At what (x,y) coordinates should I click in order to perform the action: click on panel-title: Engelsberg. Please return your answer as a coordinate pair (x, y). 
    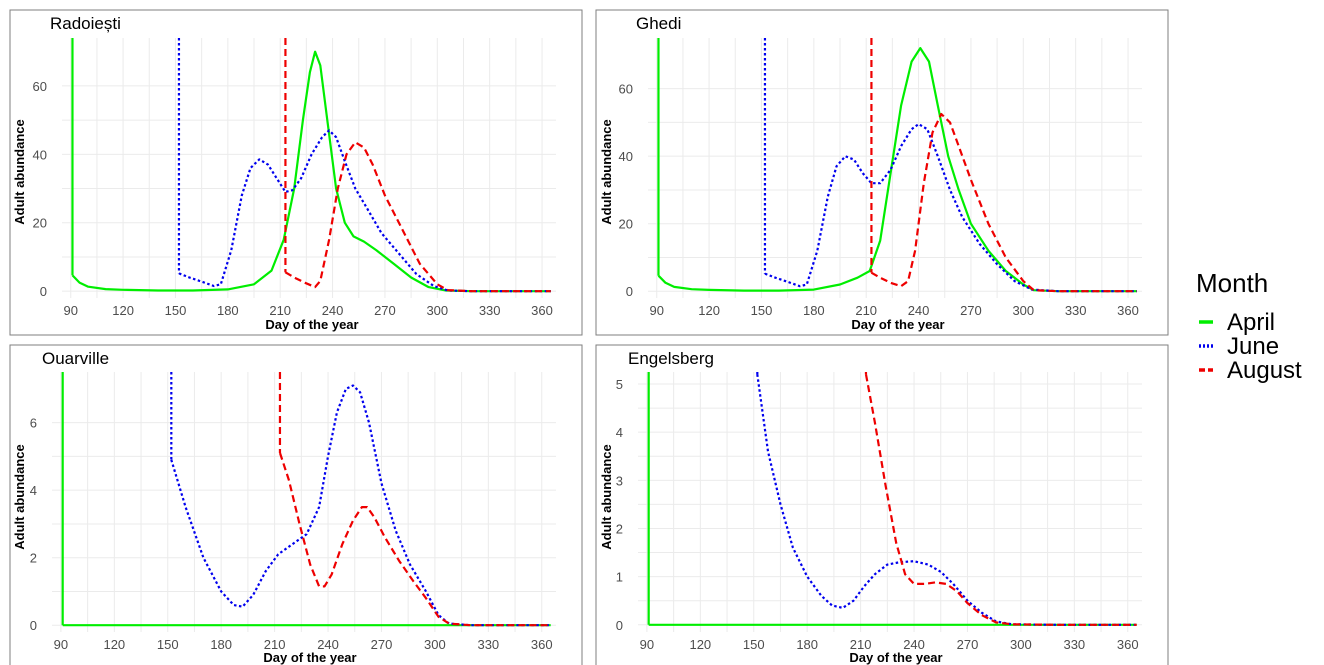
    Looking at the image, I should click on (671, 358).